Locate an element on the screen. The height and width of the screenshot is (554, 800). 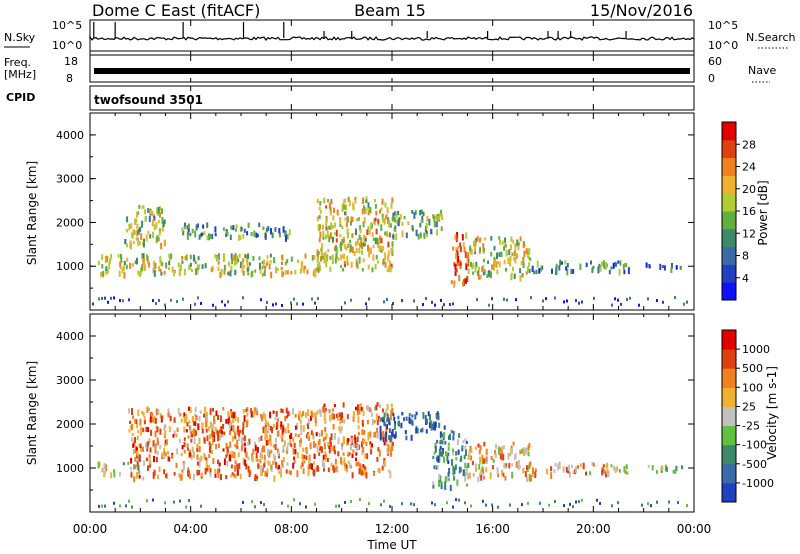
cpid-label: CPID is located at coordinates (20, 97).